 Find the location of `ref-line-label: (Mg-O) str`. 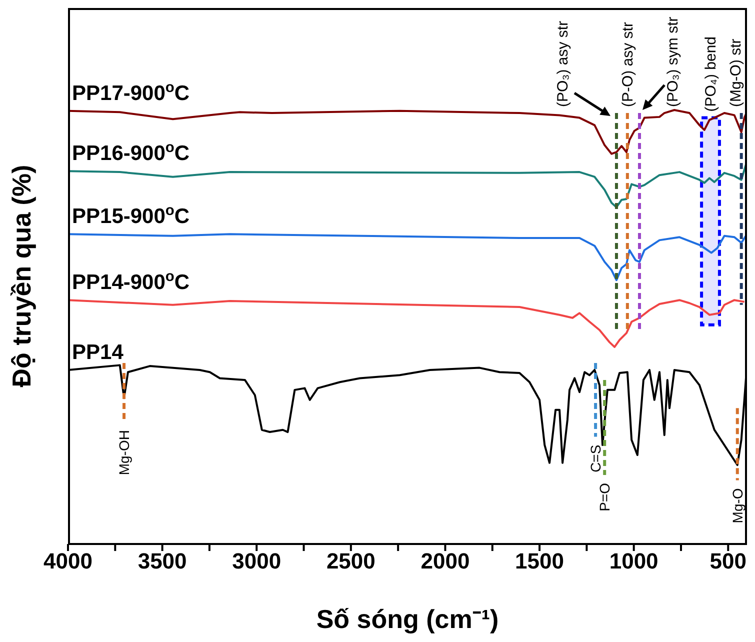

ref-line-label: (Mg-O) str is located at coordinates (735, 73).